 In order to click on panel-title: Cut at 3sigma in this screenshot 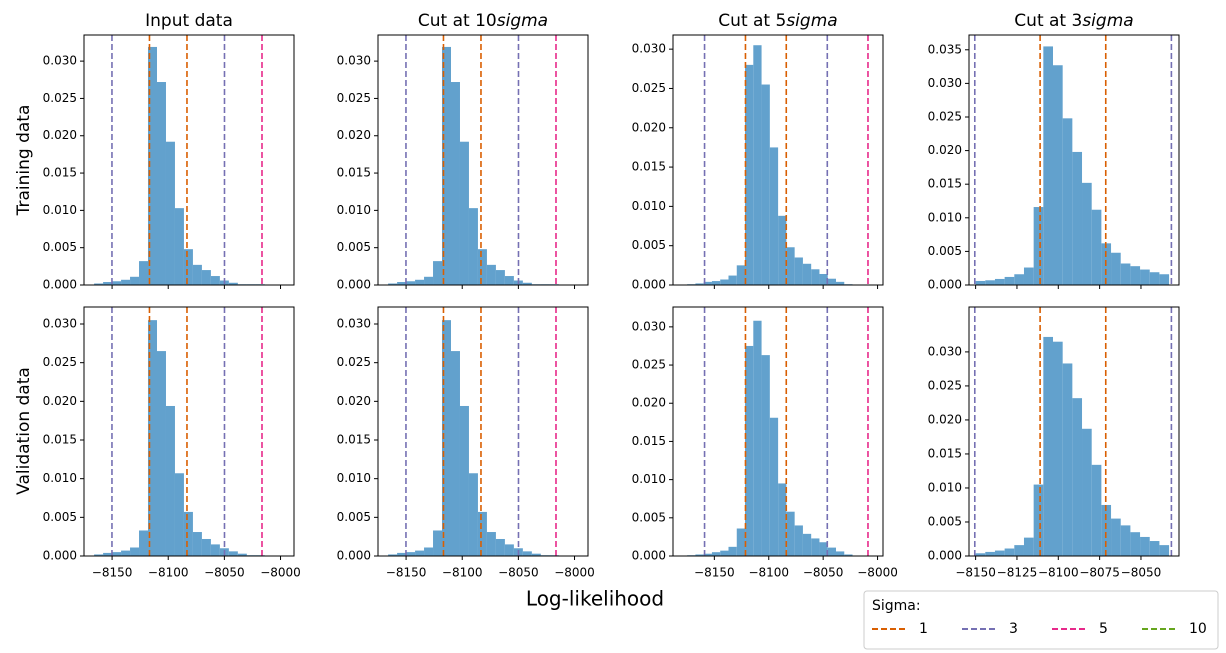, I will do `click(1073, 21)`.